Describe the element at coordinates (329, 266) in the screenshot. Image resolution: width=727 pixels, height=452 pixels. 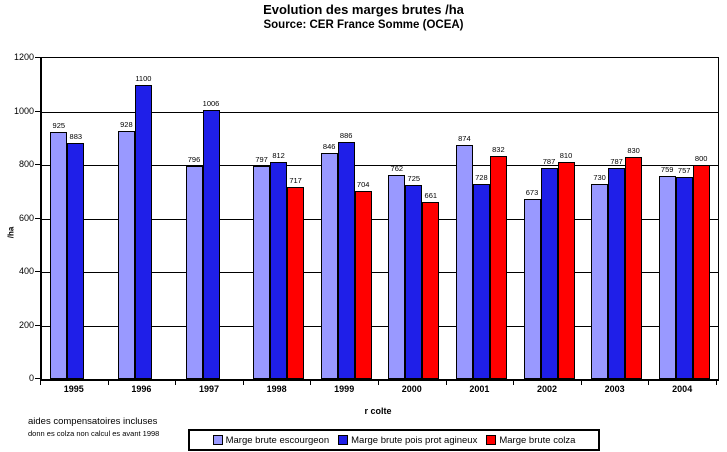
I see `bar-escourgeon-1999` at that location.